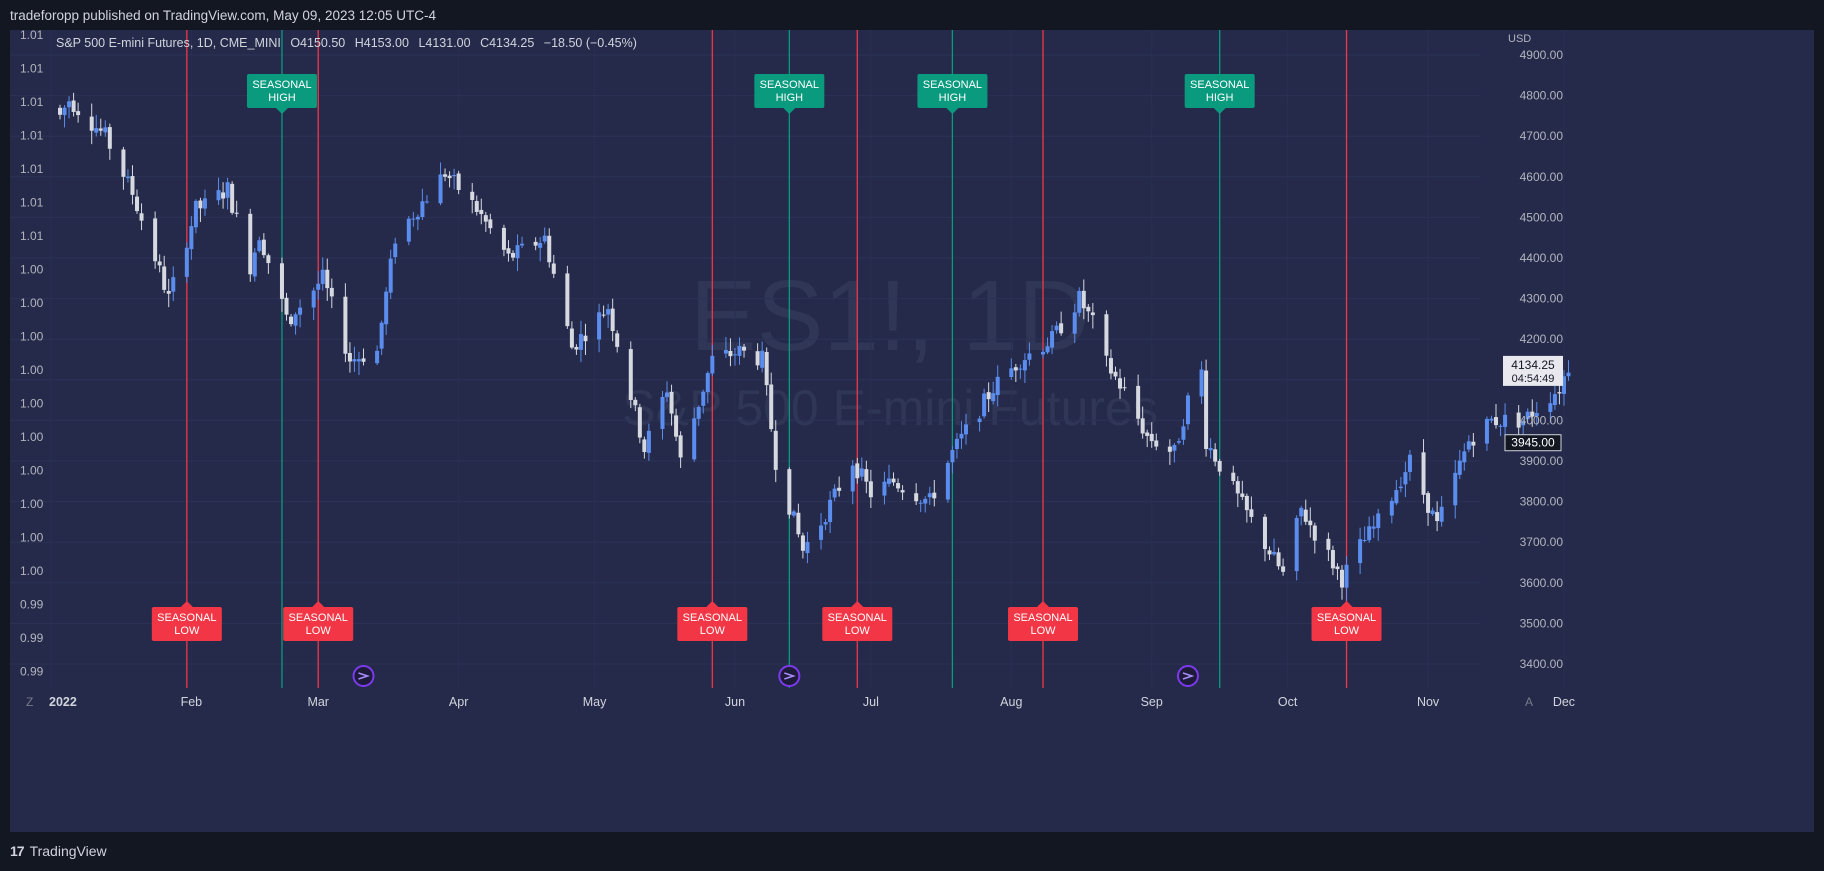  What do you see at coordinates (29, 702) in the screenshot?
I see `axis-corner-left: Z` at bounding box center [29, 702].